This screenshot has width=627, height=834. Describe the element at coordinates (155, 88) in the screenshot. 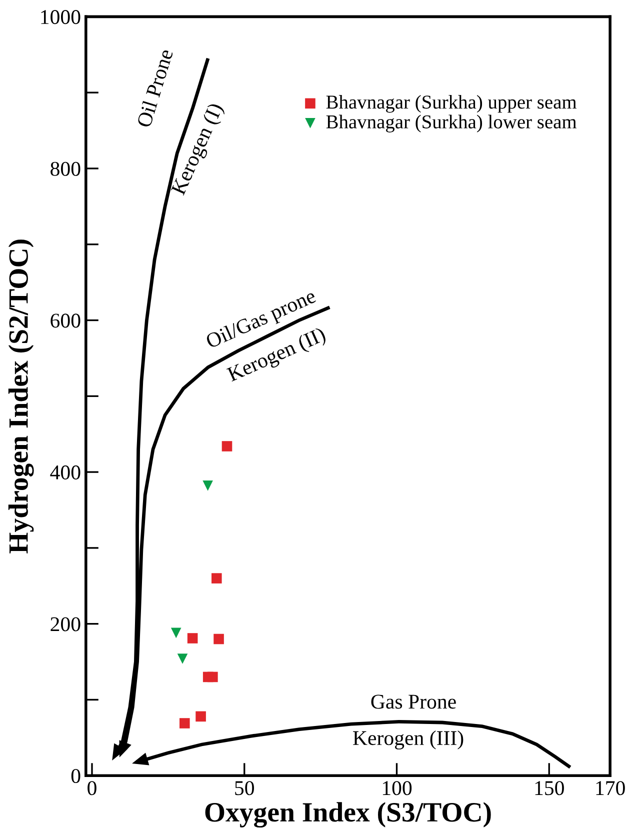

I see `annotation: Oil Prone` at that location.